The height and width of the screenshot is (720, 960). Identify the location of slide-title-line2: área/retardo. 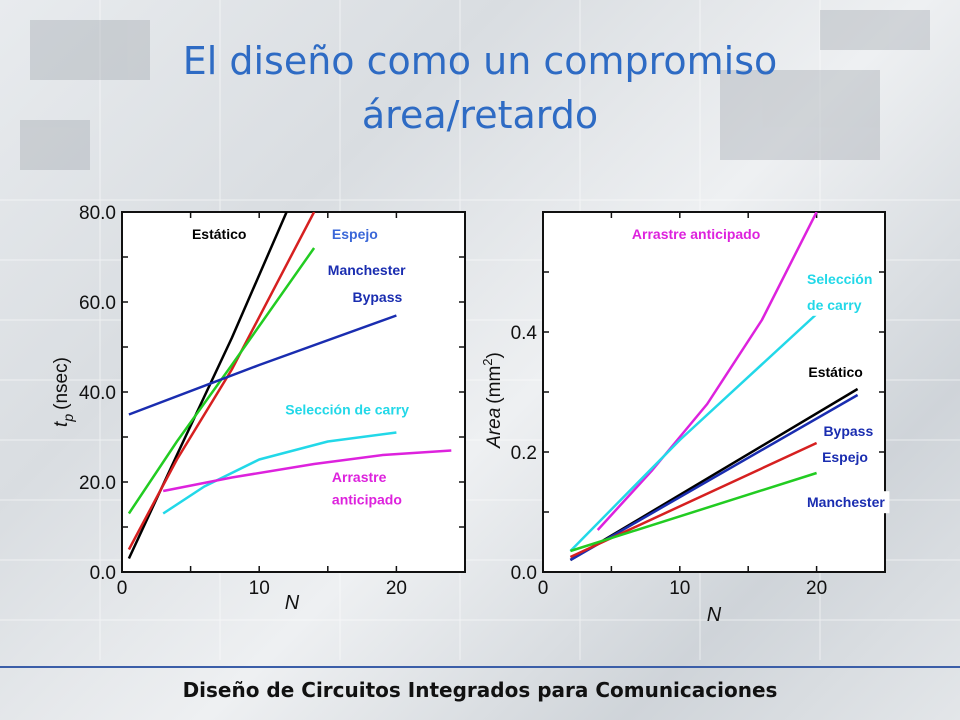
(480, 115).